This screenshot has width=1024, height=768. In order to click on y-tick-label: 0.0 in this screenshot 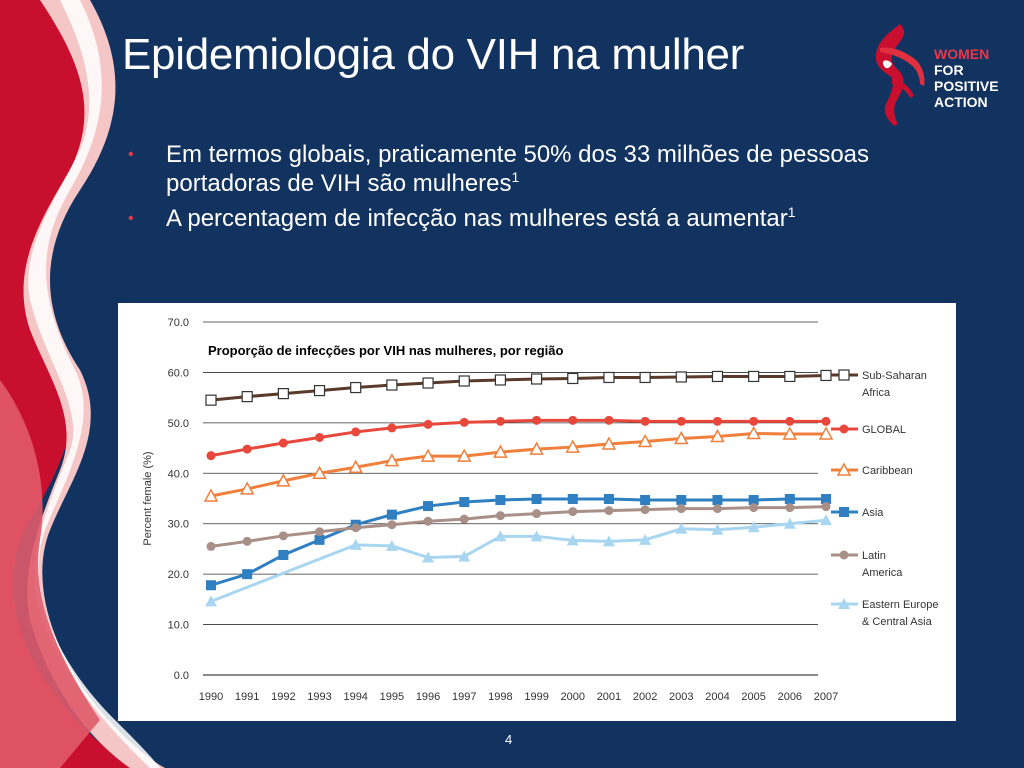, I will do `click(181, 676)`.